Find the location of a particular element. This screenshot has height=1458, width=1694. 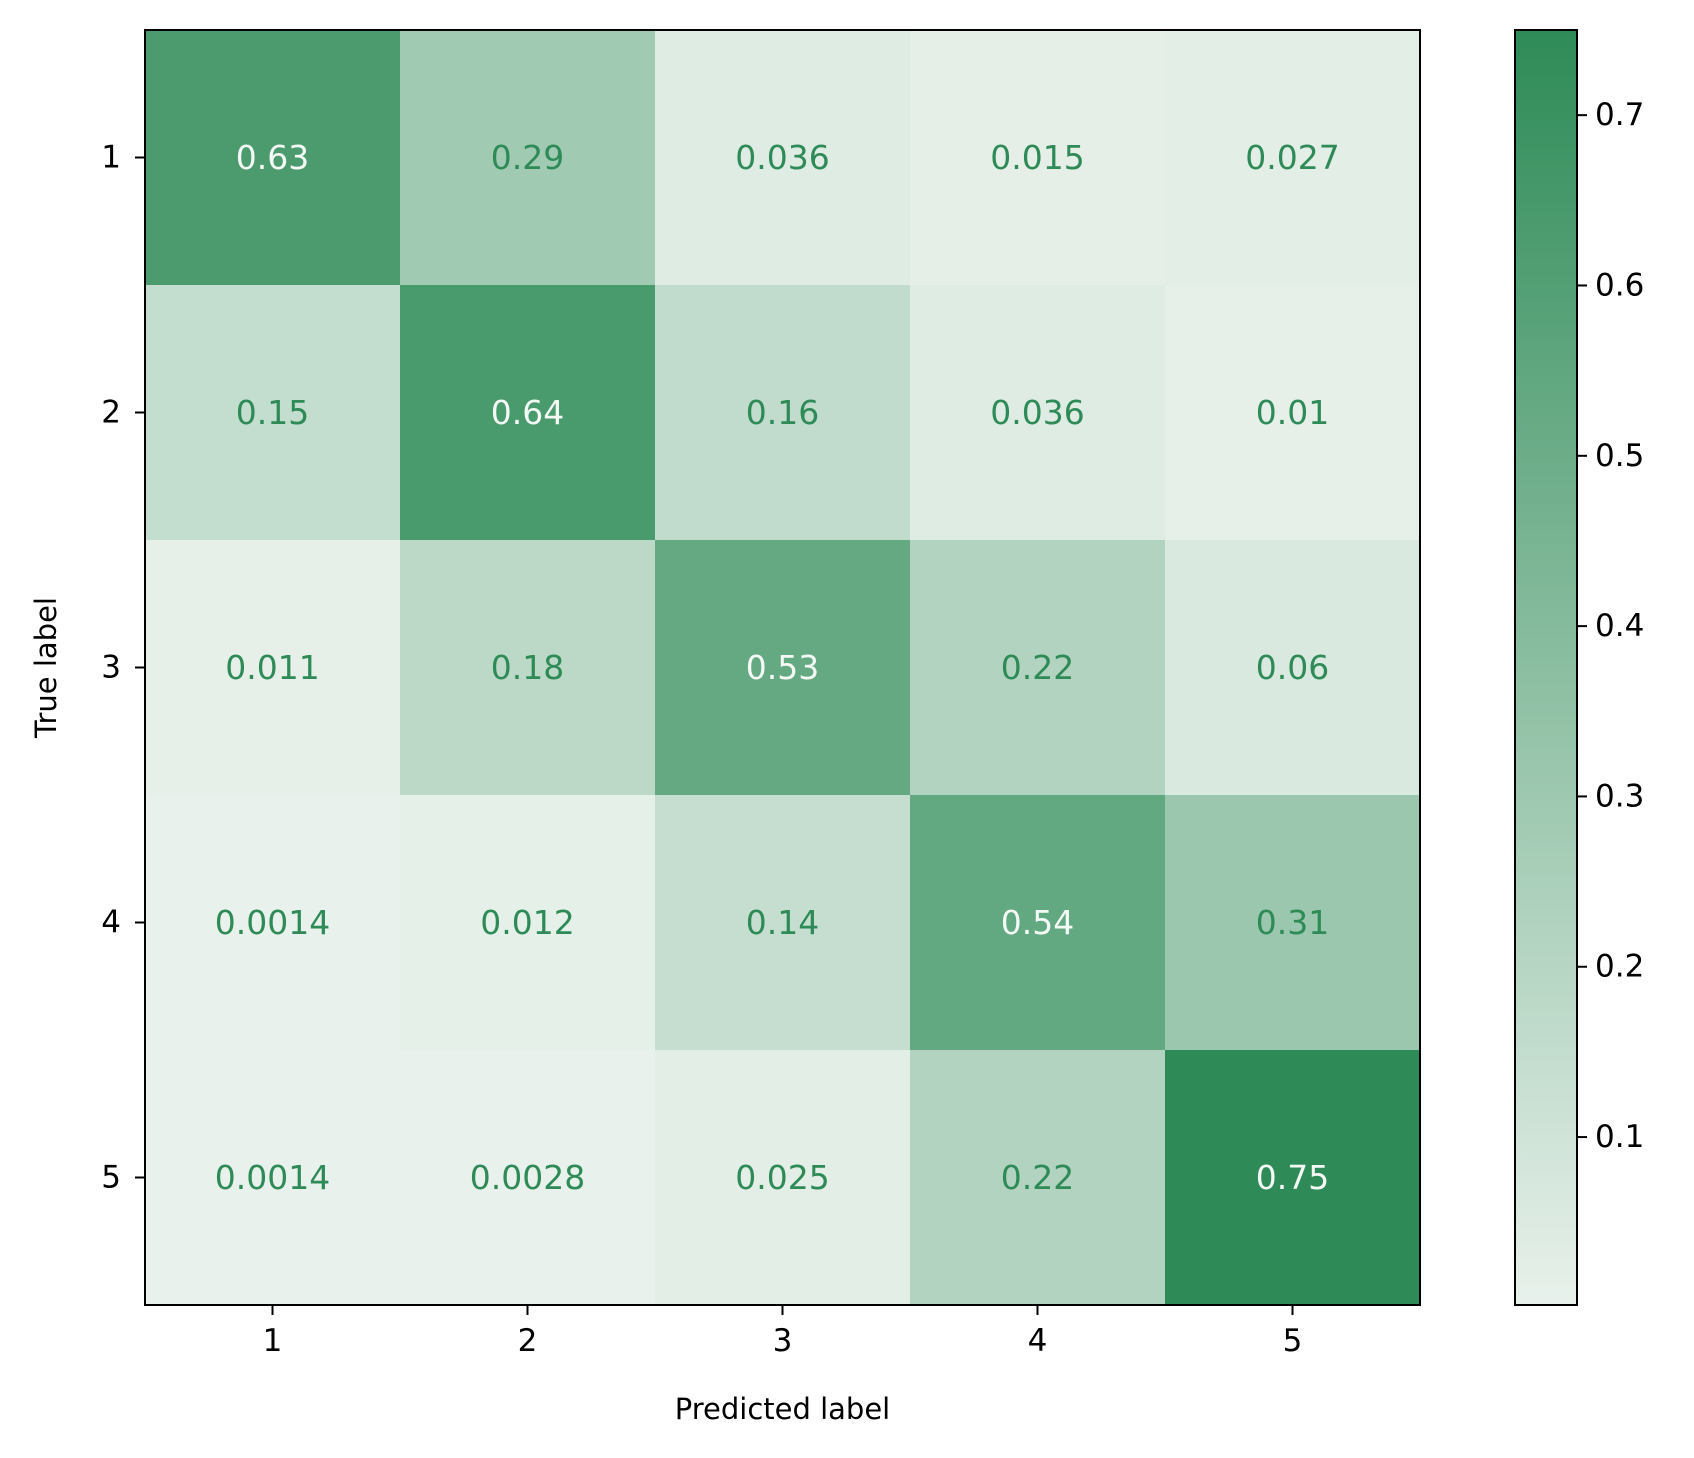

cell-value-label: 0.16 is located at coordinates (782, 412).